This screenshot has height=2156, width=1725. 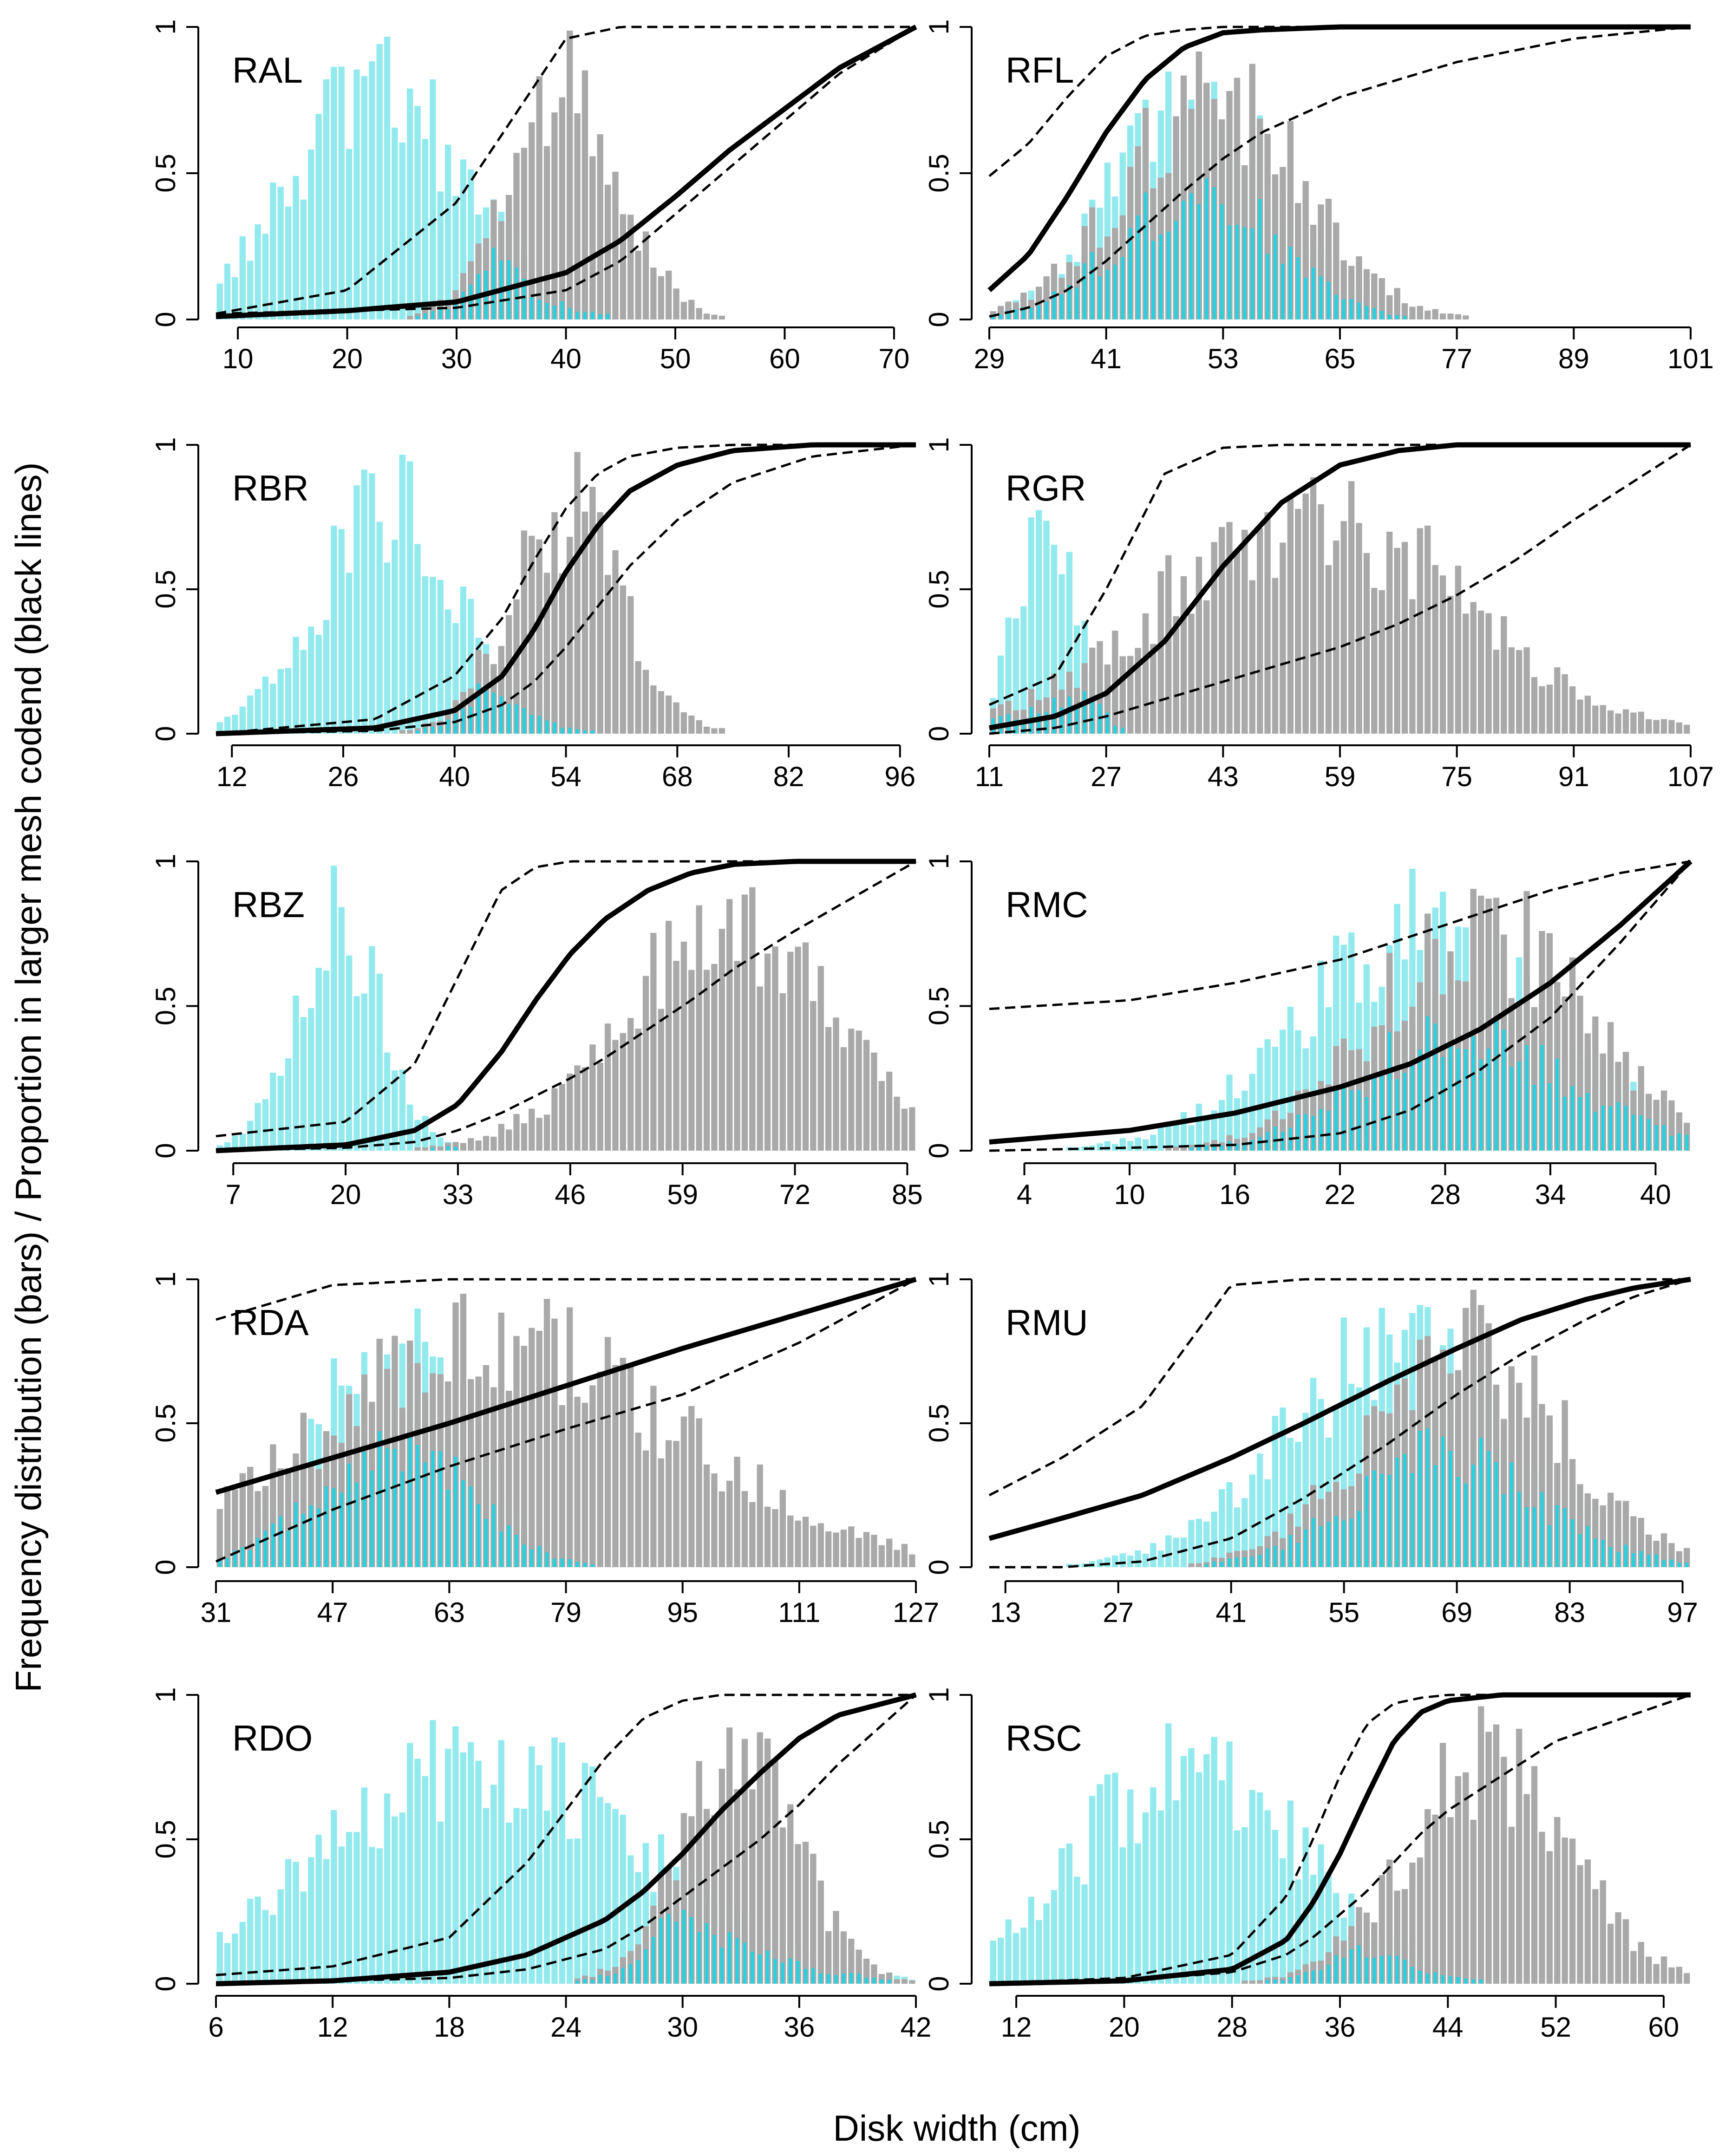 What do you see at coordinates (458, 1195) in the screenshot?
I see `x-tick-label: 33` at bounding box center [458, 1195].